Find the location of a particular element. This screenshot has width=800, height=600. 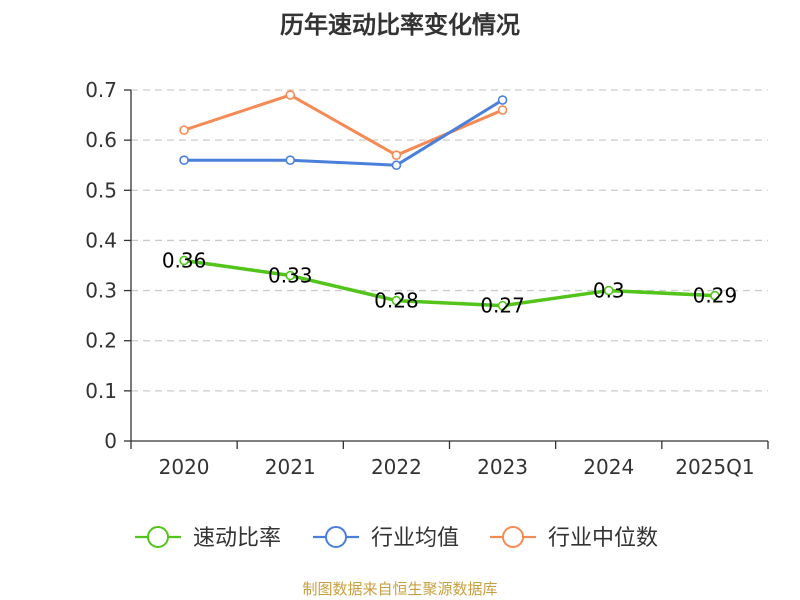

source-note: 制图数据来自恒生聚源数据库 is located at coordinates (399, 589).